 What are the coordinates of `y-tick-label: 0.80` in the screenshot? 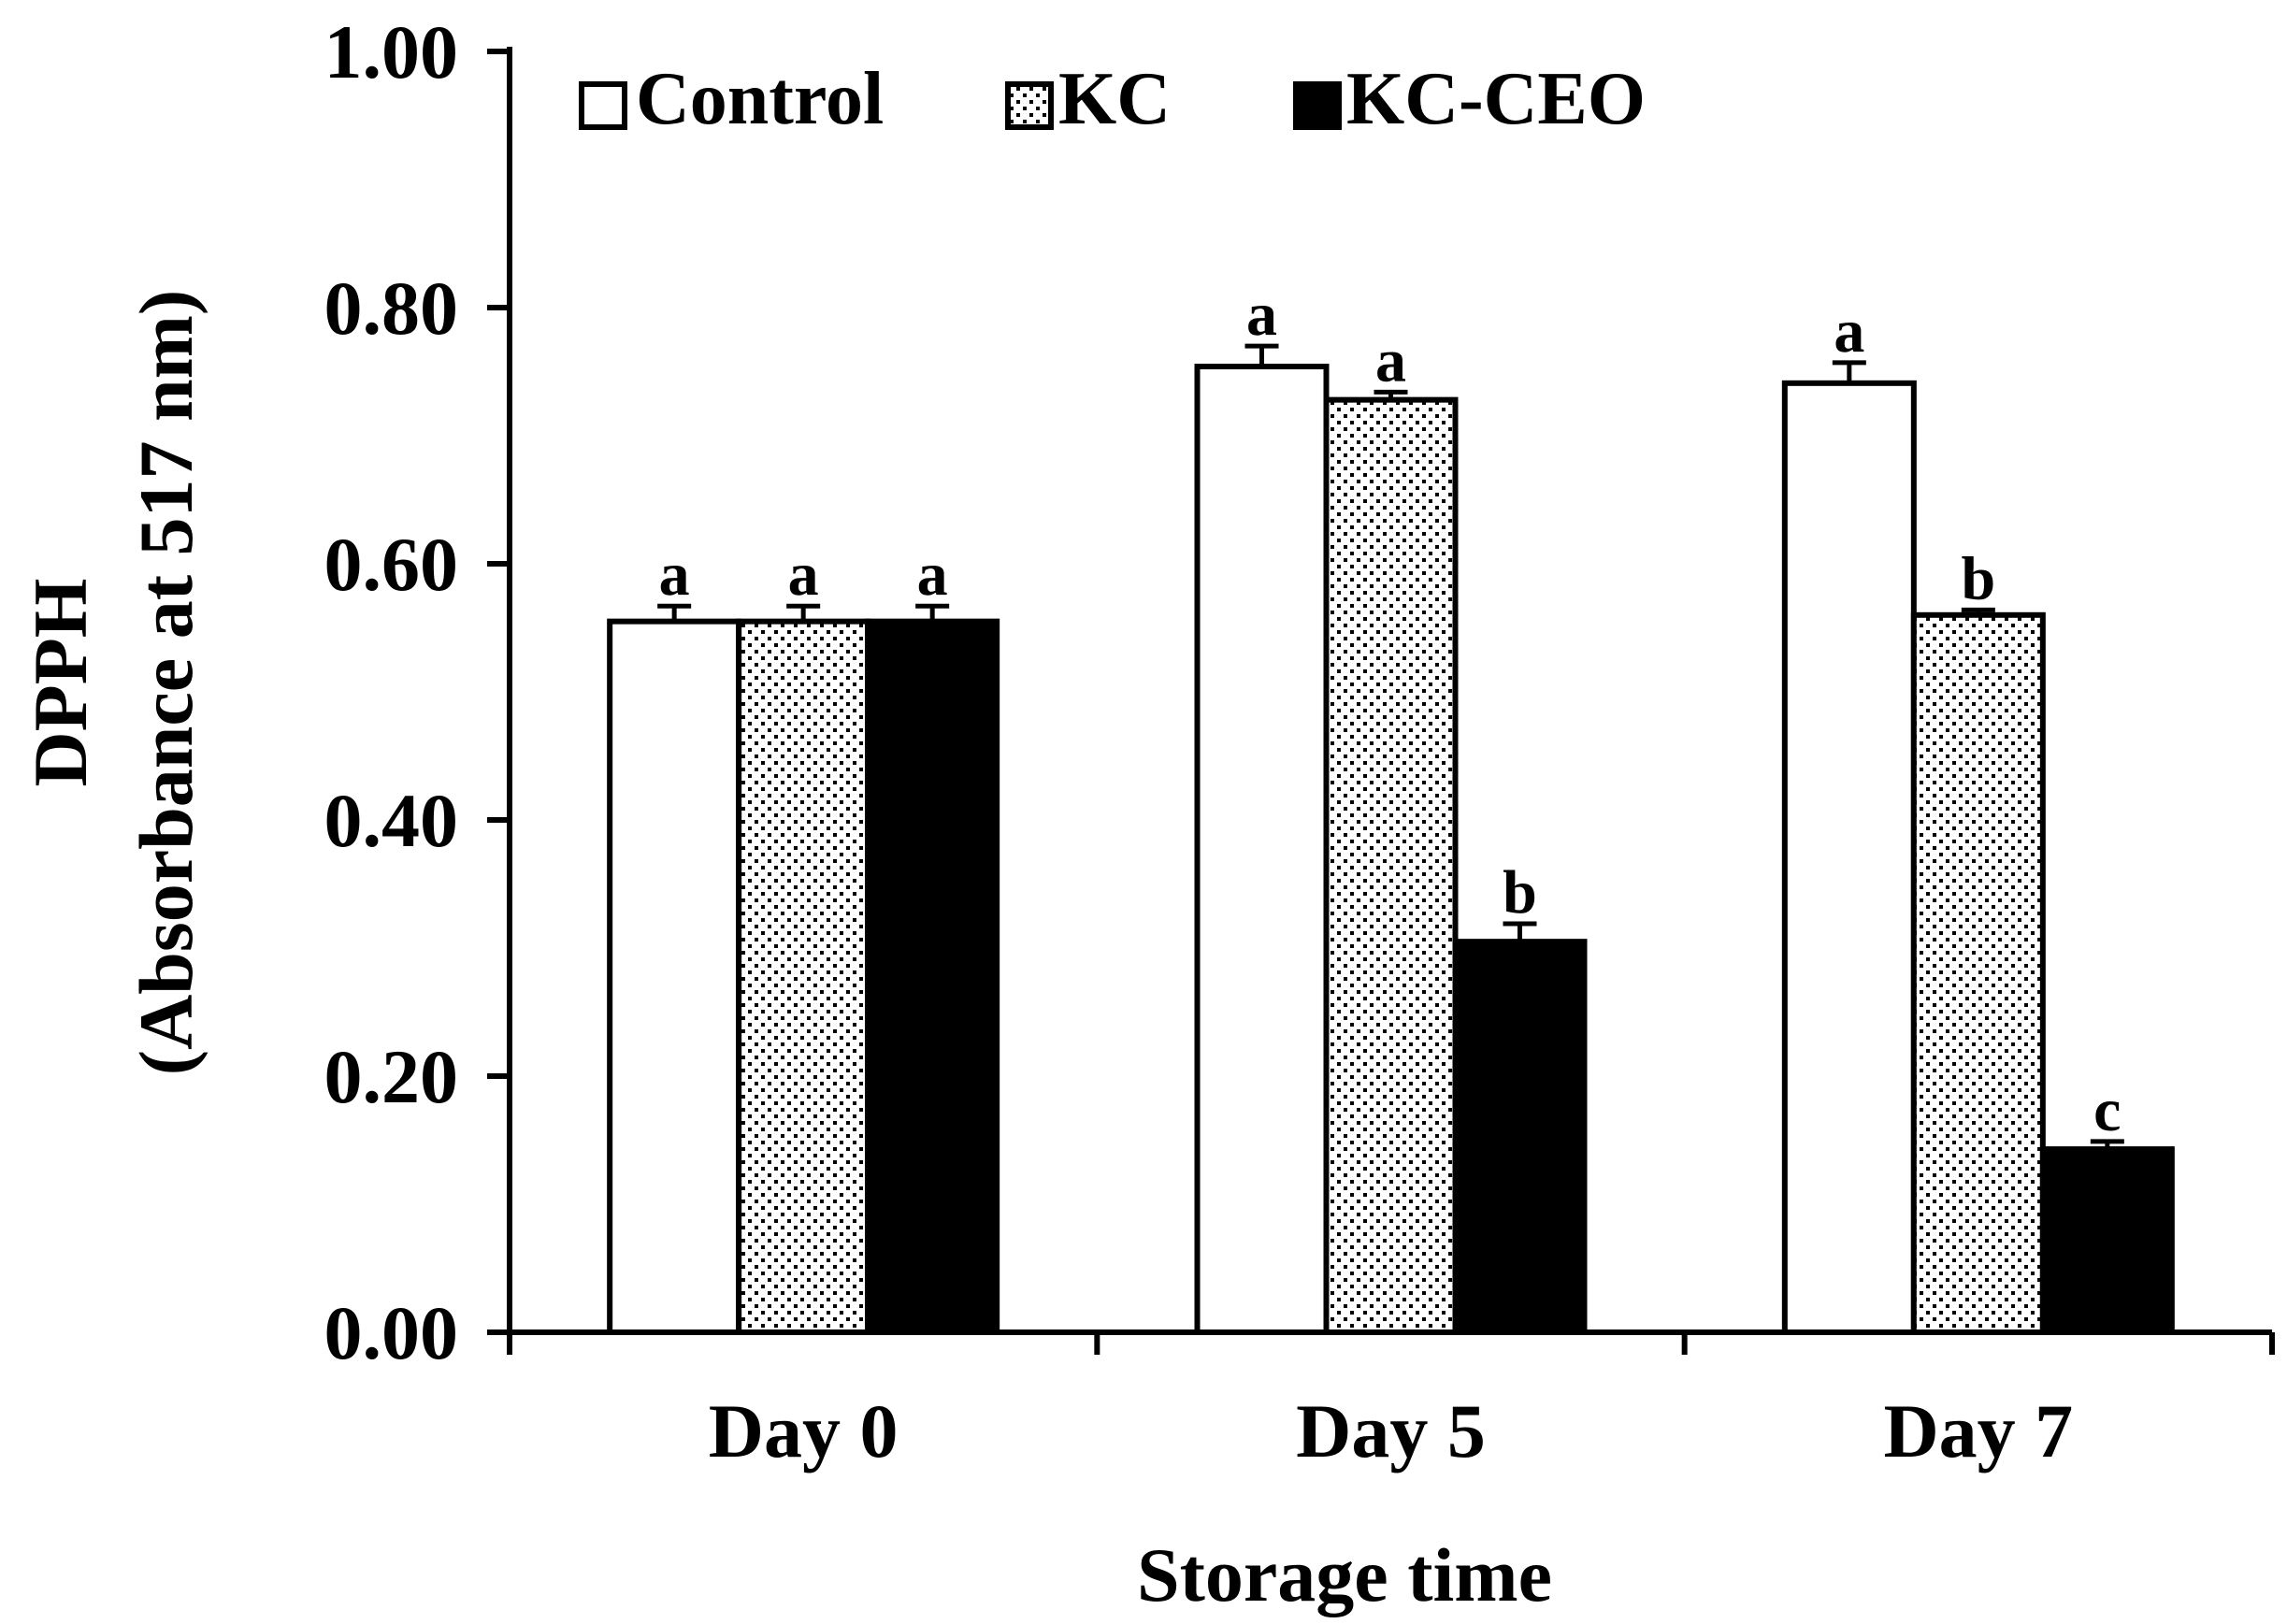 It's located at (391, 308).